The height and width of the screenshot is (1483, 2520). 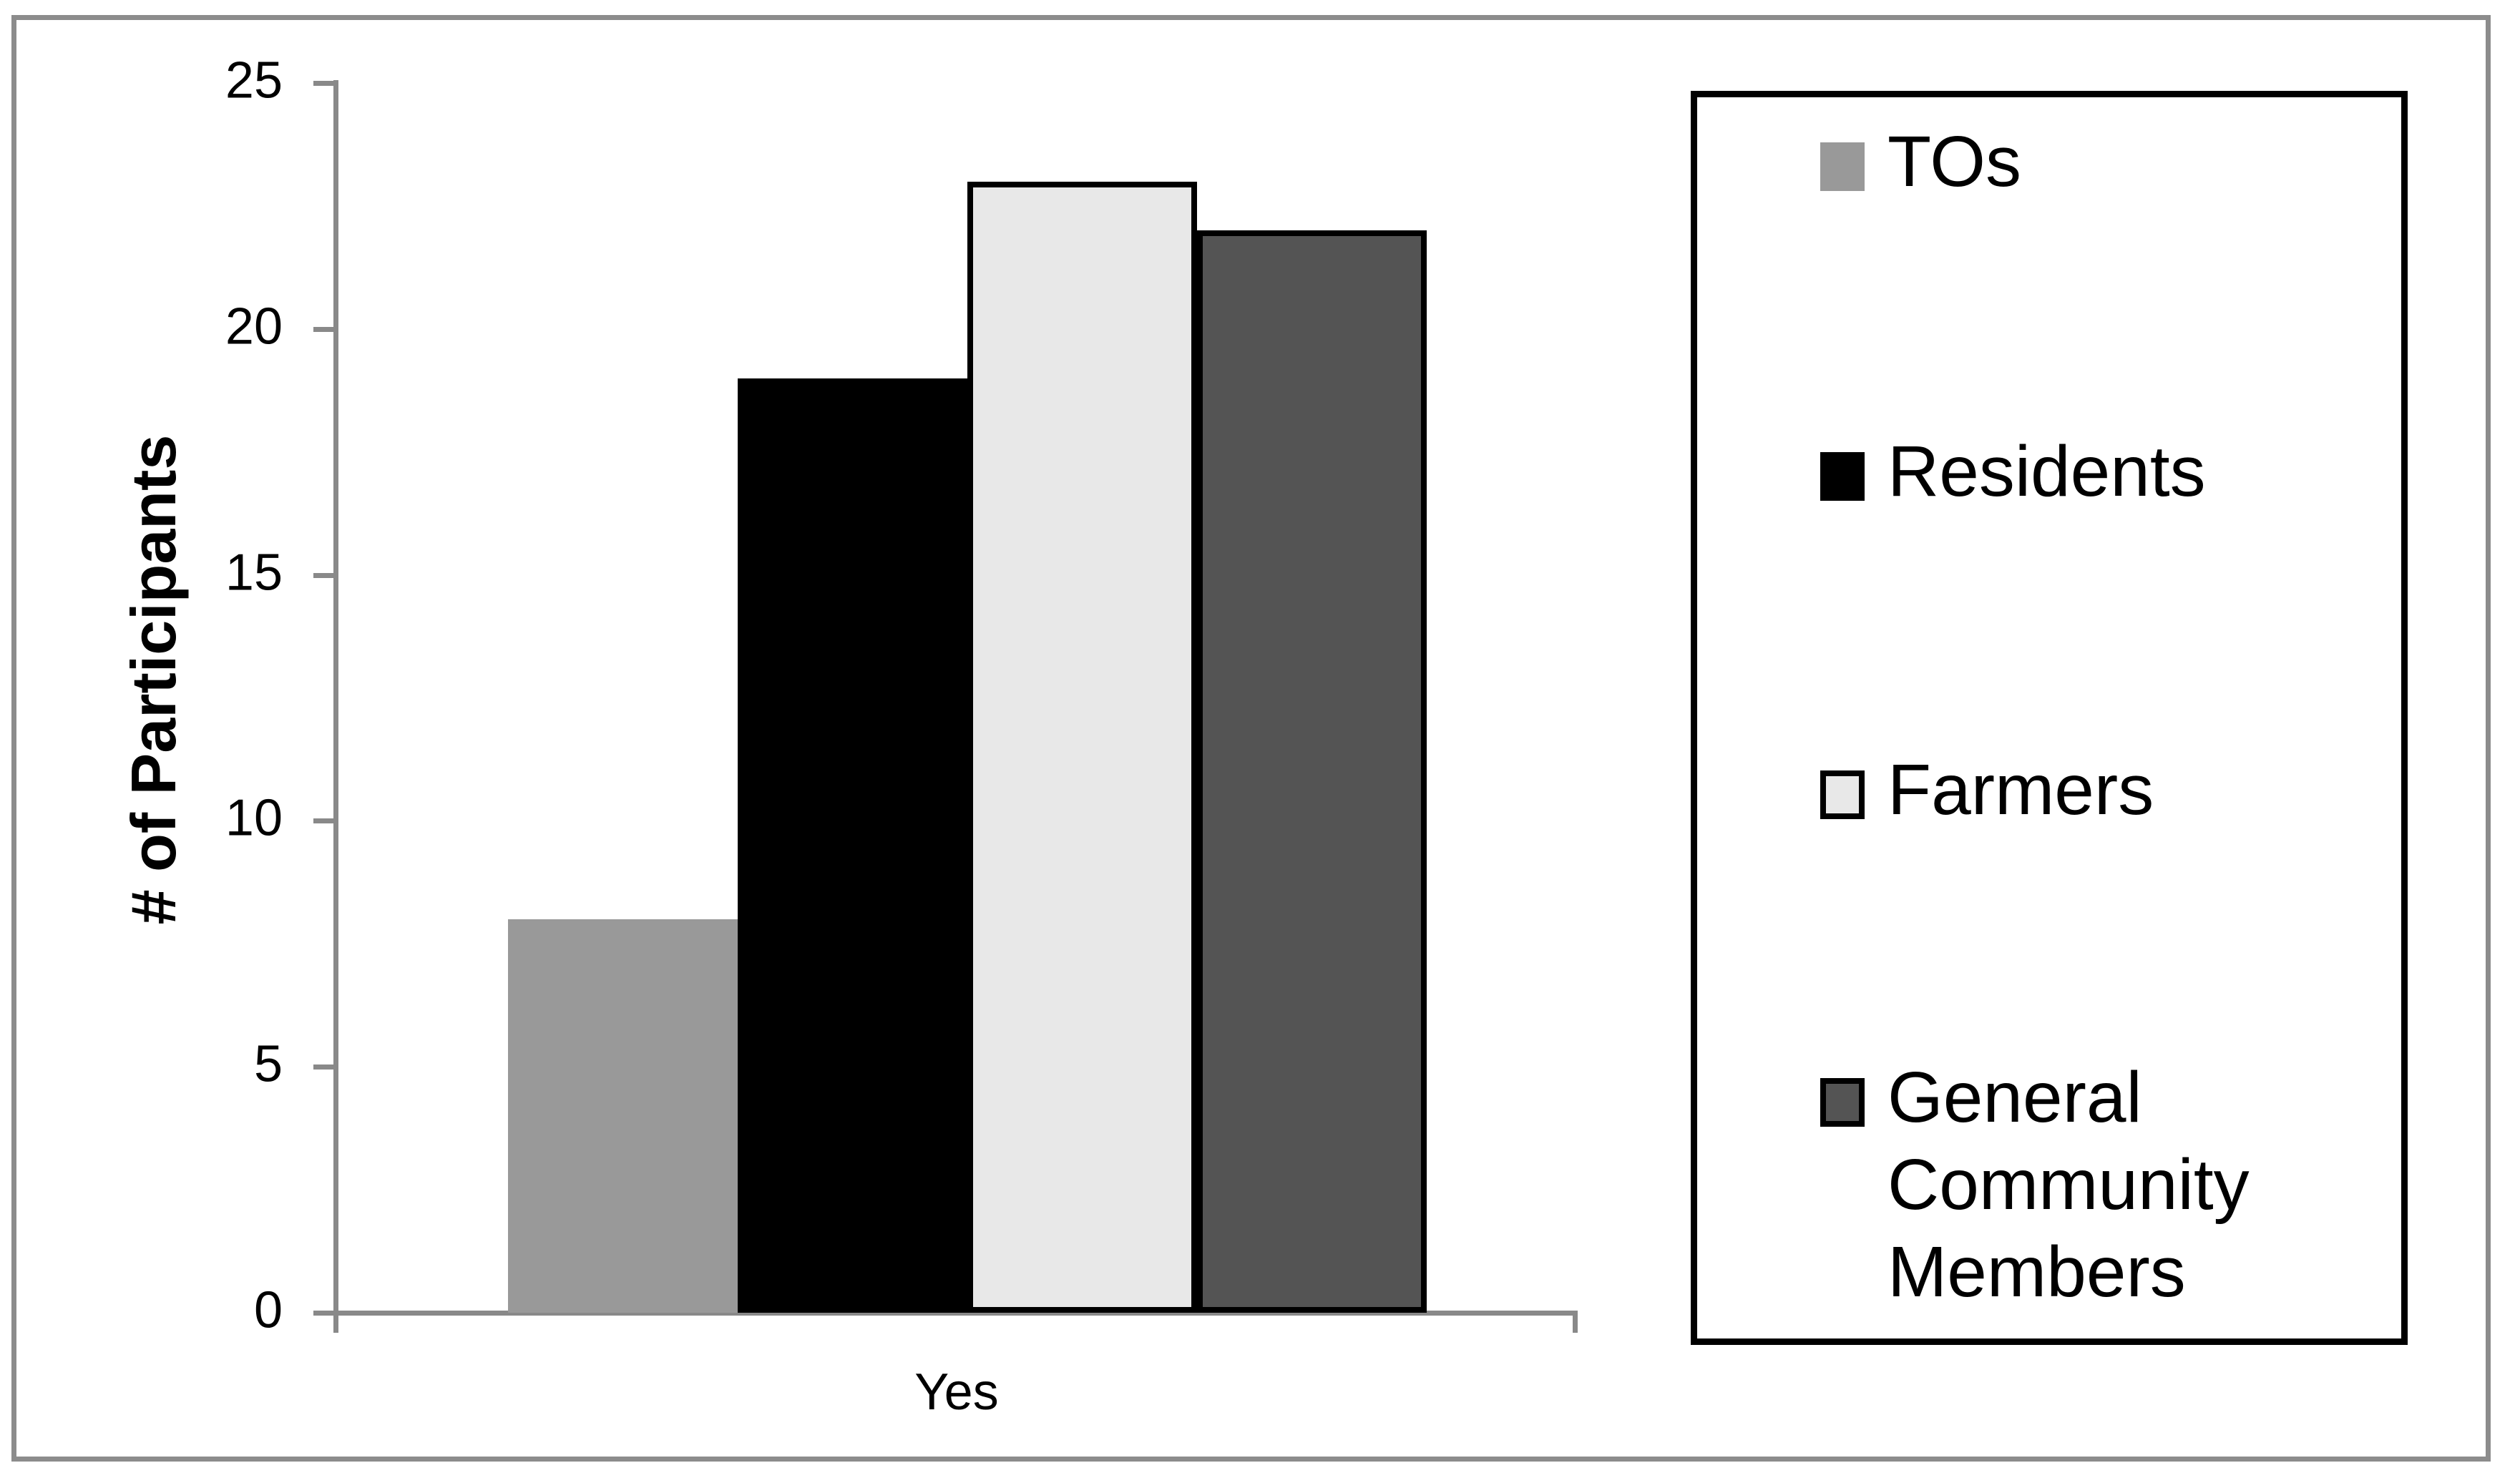 What do you see at coordinates (1842, 476) in the screenshot?
I see `legend-swatch-residents` at bounding box center [1842, 476].